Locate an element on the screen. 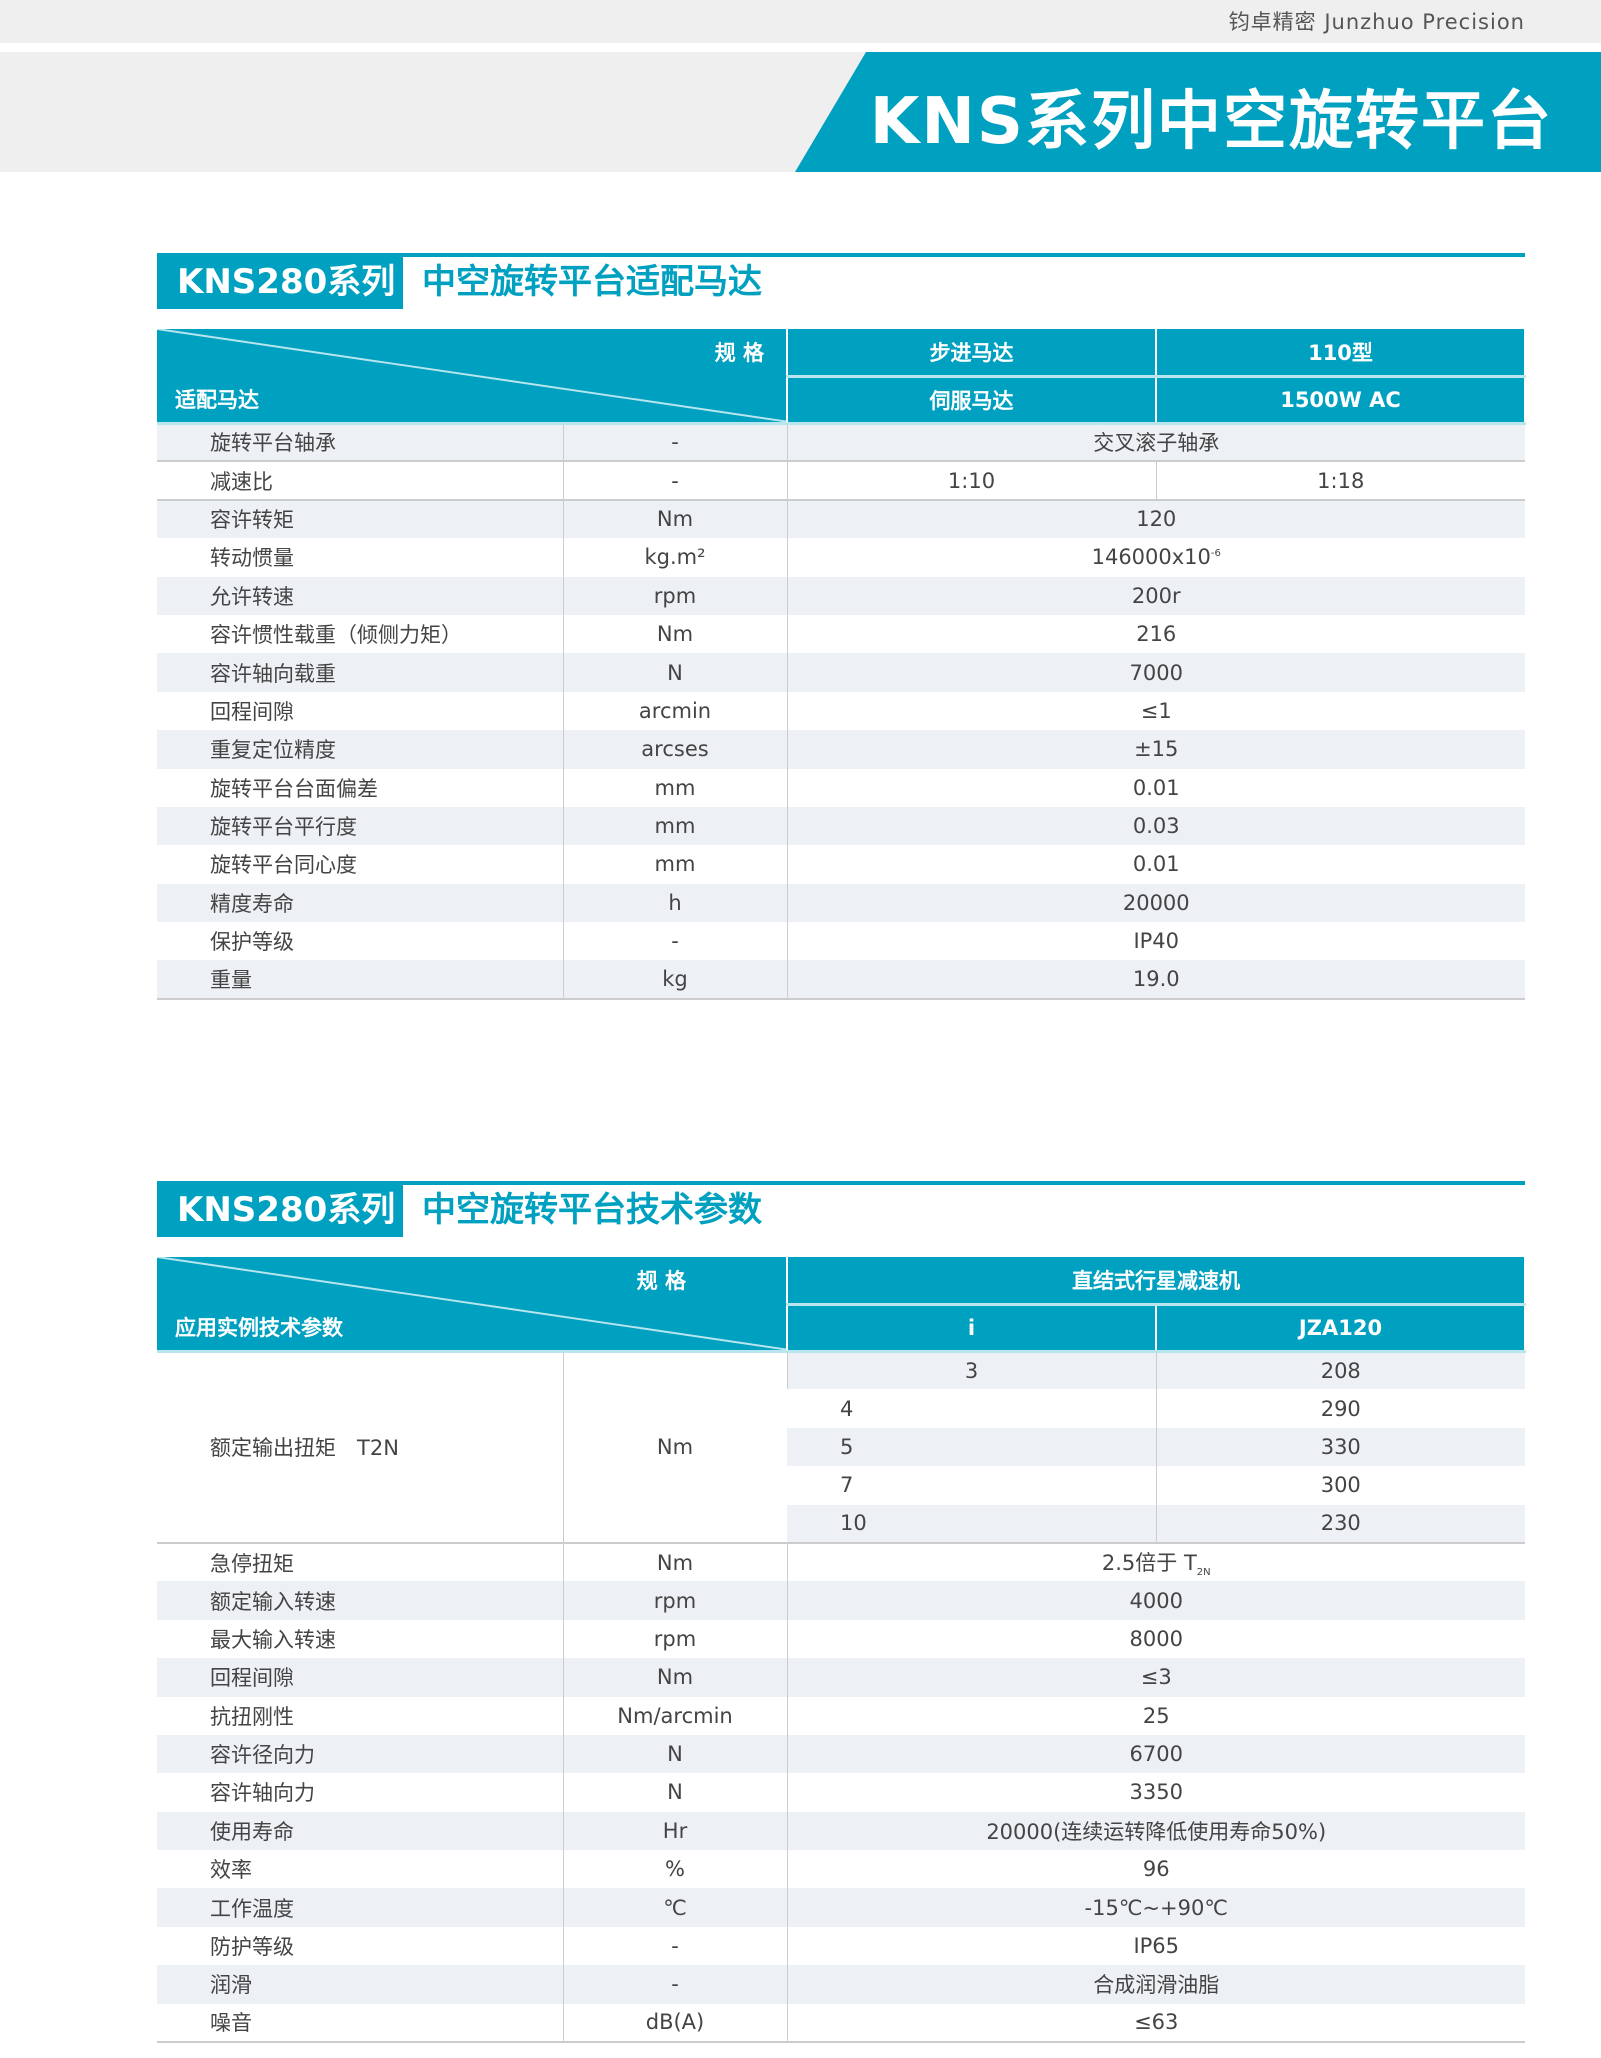 The height and width of the screenshot is (2058, 1601). spec-label: 规 格 is located at coordinates (661, 1281).